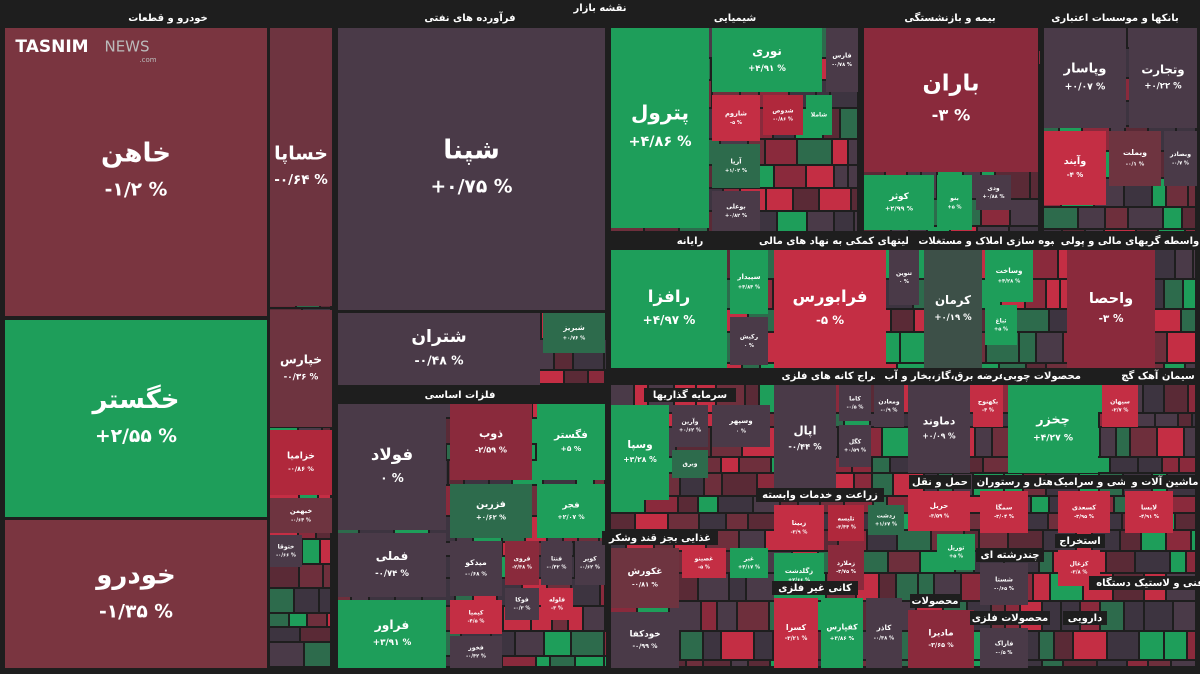 The image size is (1200, 674). Describe the element at coordinates (570, 434) in the screenshot. I see `stock-name: فگستر` at that location.